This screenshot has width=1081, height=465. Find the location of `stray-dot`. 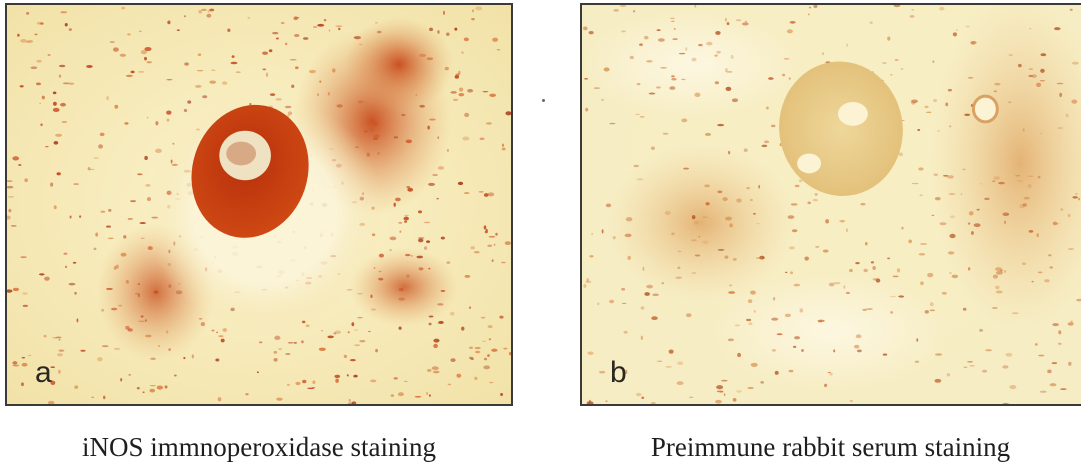

stray-dot is located at coordinates (543, 100).